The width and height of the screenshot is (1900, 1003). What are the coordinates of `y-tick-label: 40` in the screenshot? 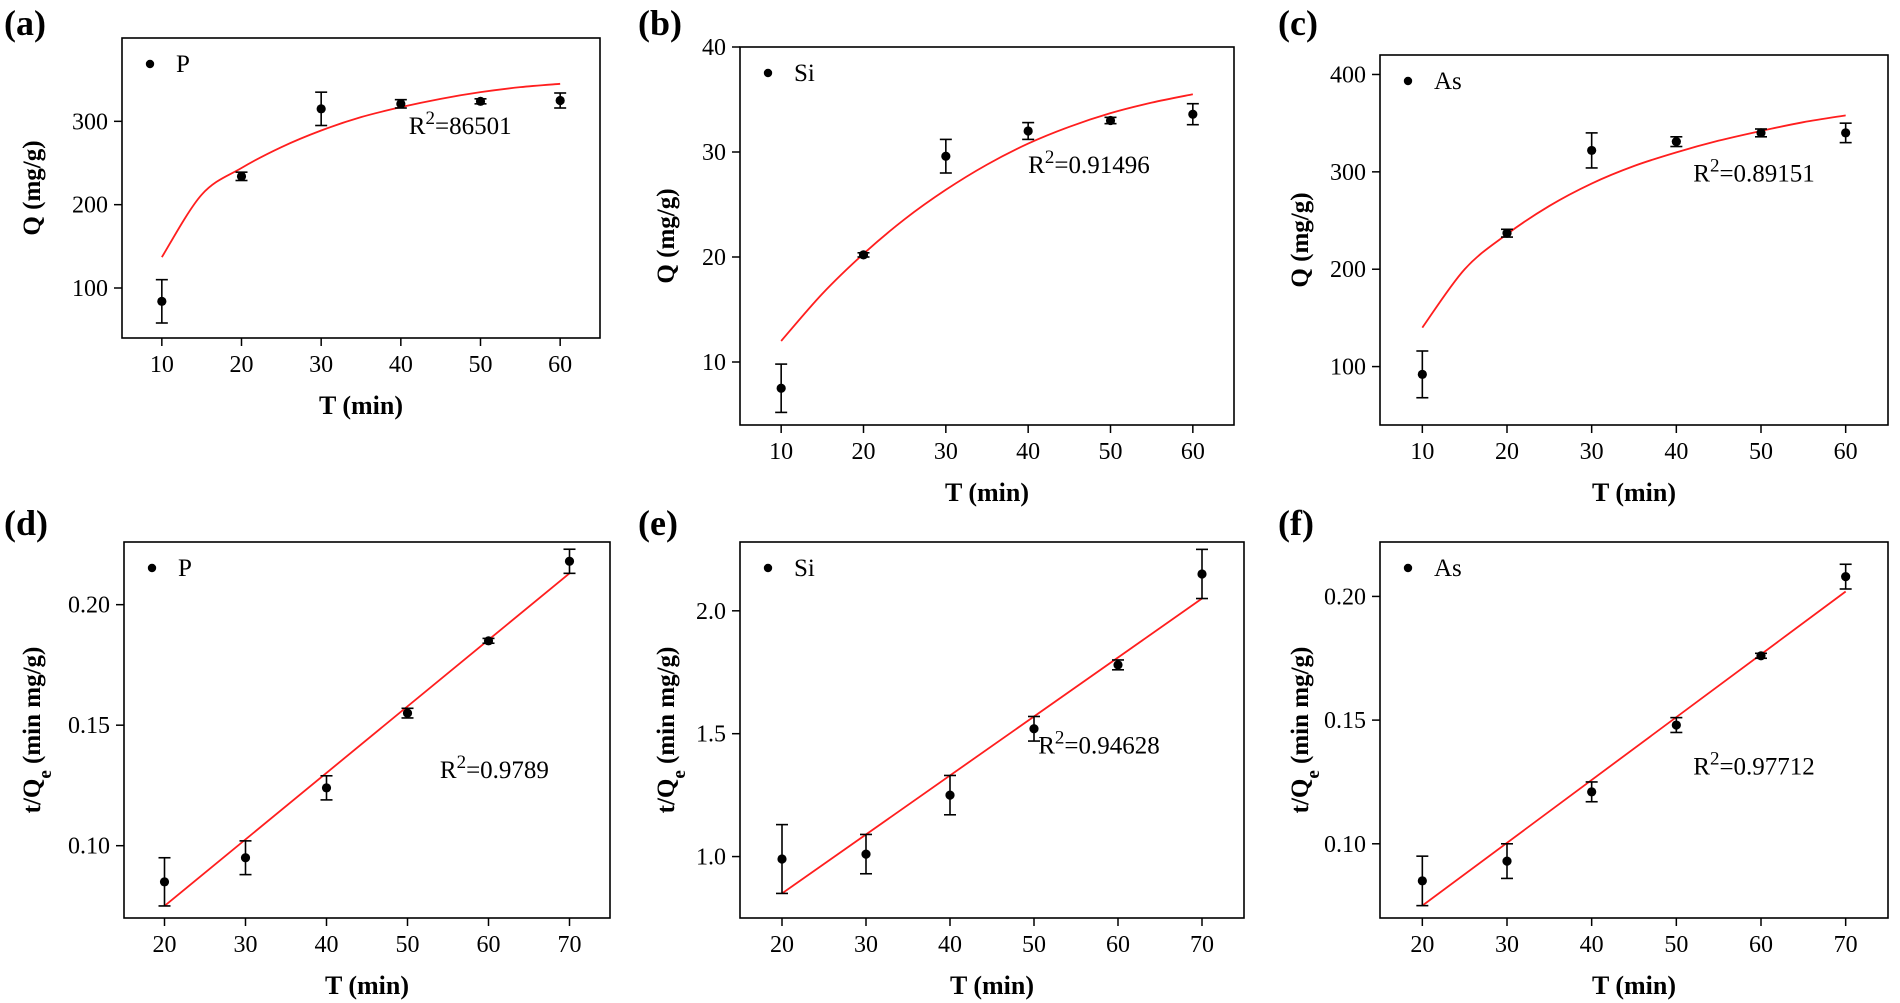 It's located at (714, 48).